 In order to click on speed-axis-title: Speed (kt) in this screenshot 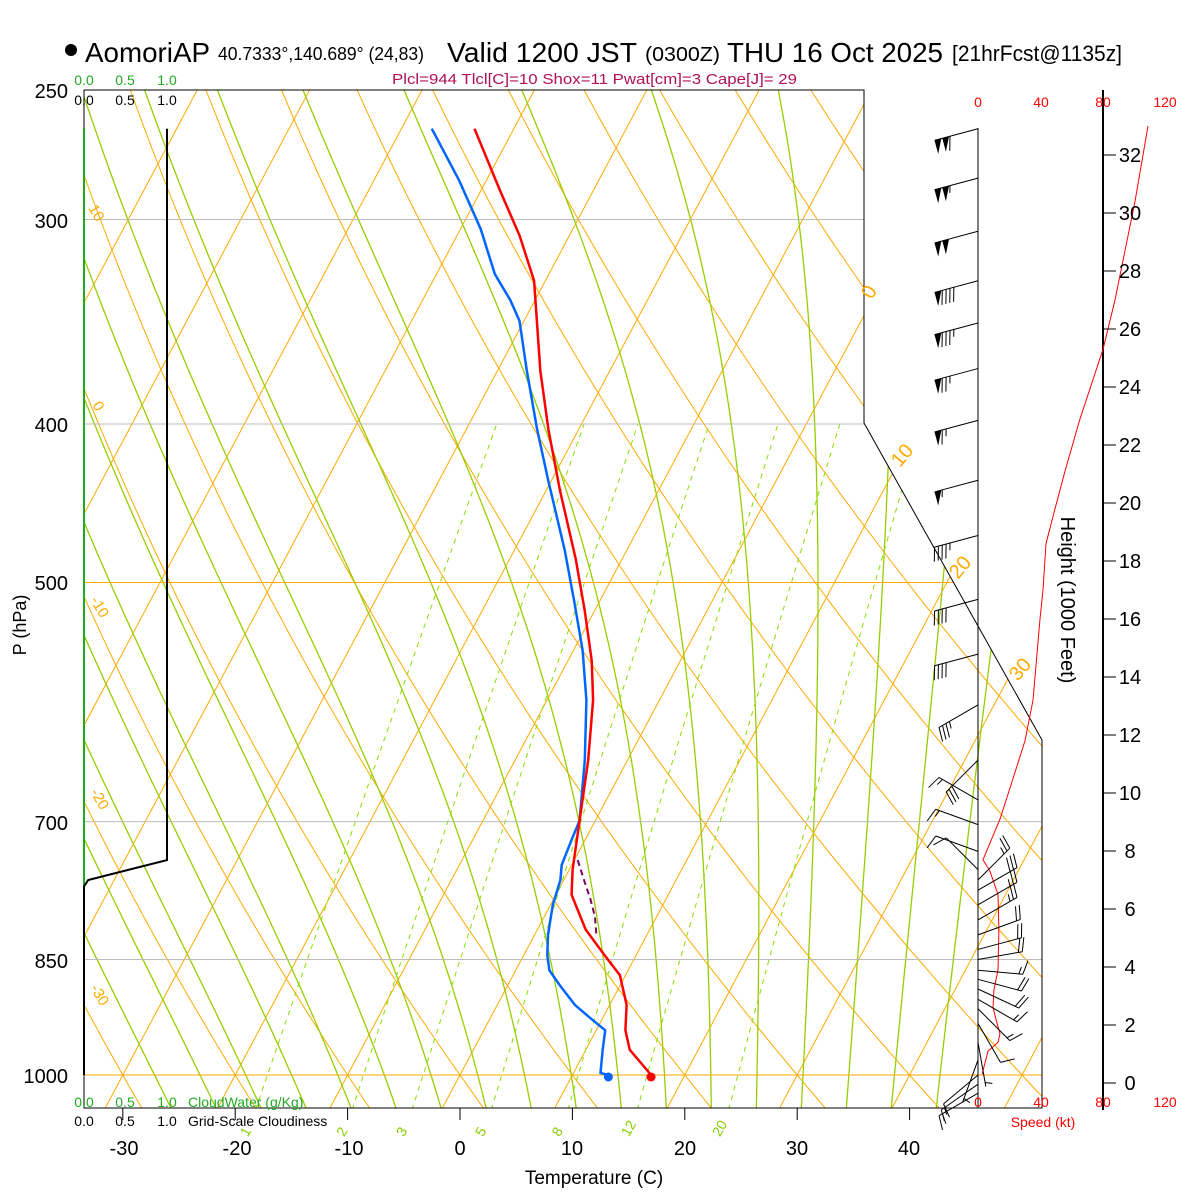, I will do `click(1043, 1122)`.